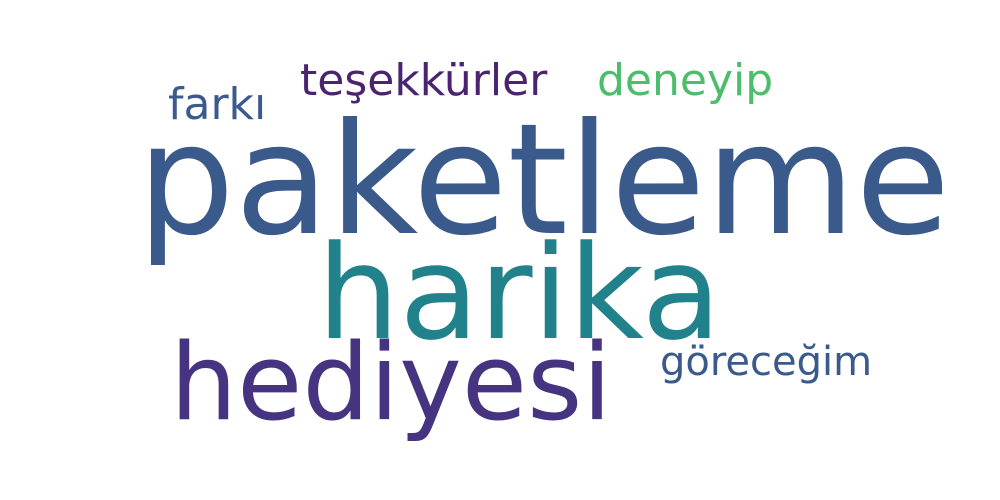 This screenshot has height=500, width=1000. What do you see at coordinates (519, 293) in the screenshot?
I see `word-harika: harika` at bounding box center [519, 293].